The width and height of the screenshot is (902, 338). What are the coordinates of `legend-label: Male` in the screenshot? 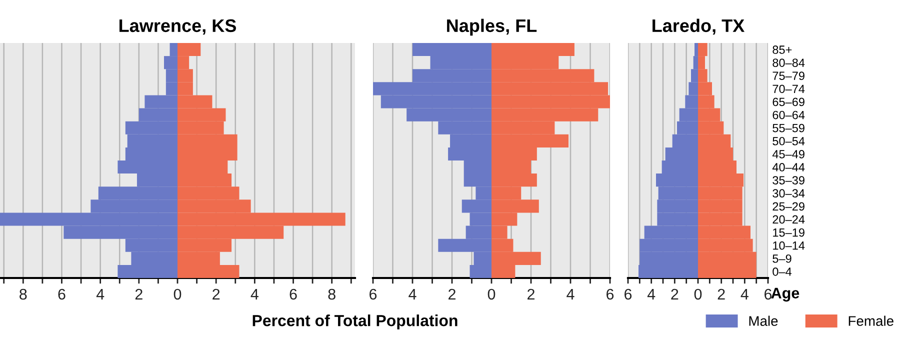 It's located at (763, 321).